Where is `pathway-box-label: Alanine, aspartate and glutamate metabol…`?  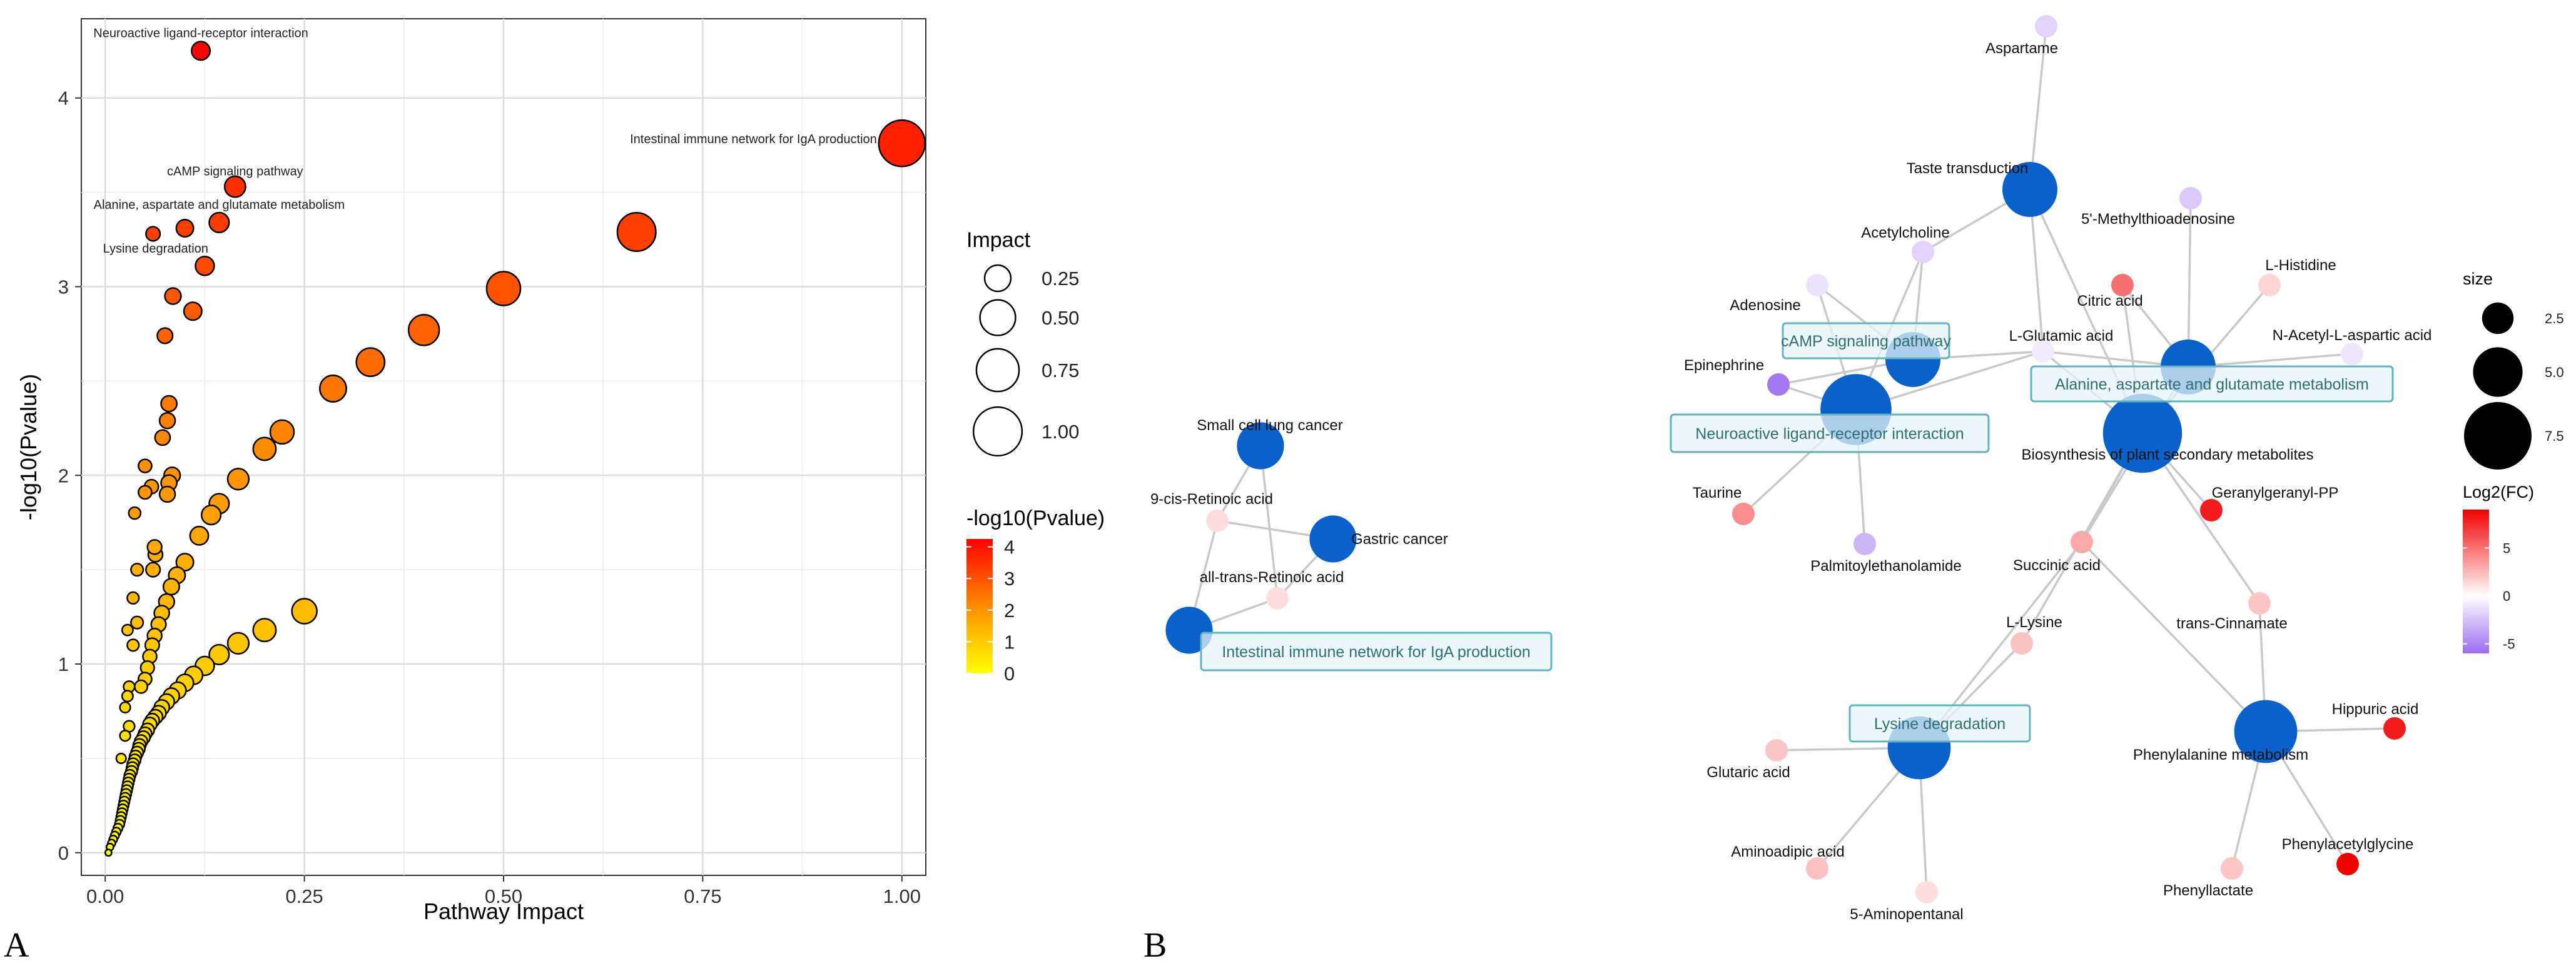
pathway-box-label: Alanine, aspartate and glutamate metabol… is located at coordinates (2212, 384).